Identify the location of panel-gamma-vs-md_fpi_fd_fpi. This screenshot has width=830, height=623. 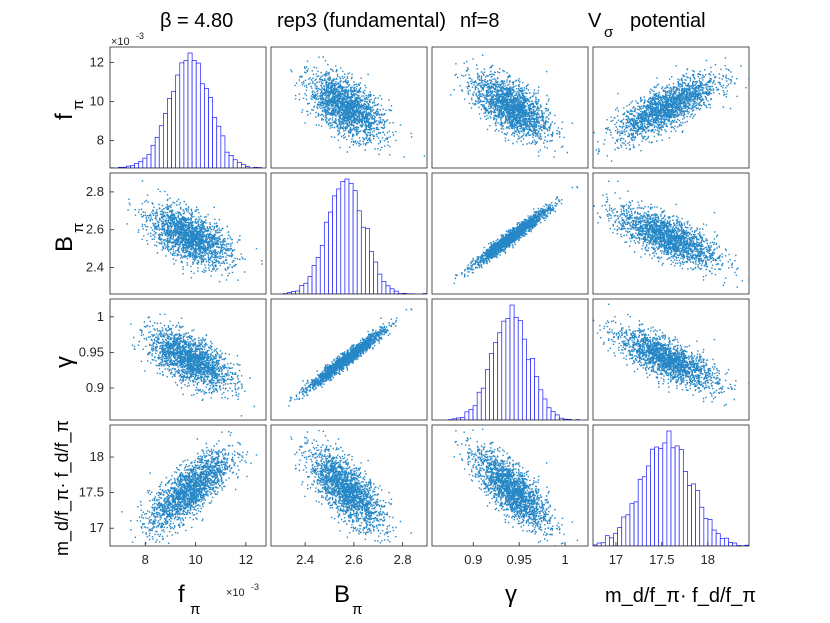
(671, 359).